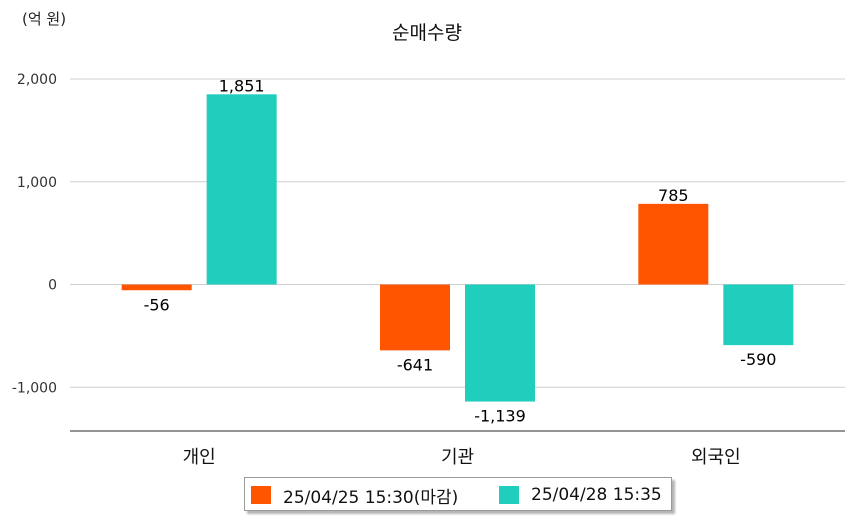 This screenshot has height=520, width=854. I want to click on legend-item-series-1: 25/04/25 15:30(마감), so click(355, 496).